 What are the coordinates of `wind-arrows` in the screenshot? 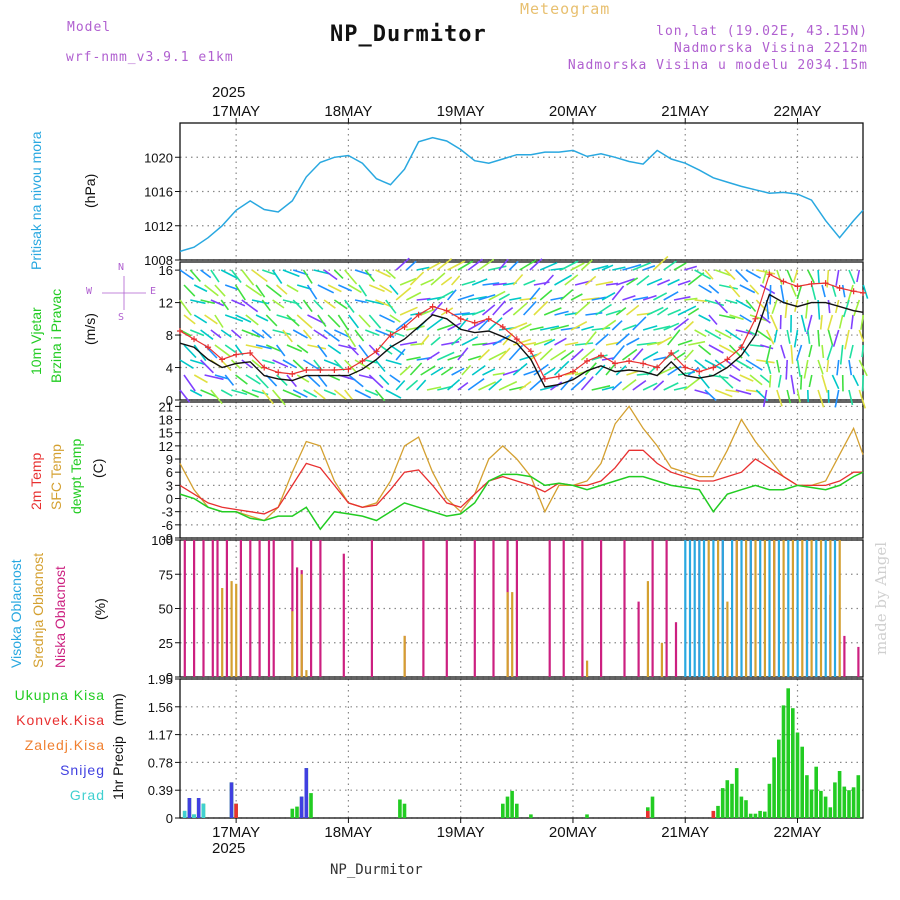 It's located at (524, 332).